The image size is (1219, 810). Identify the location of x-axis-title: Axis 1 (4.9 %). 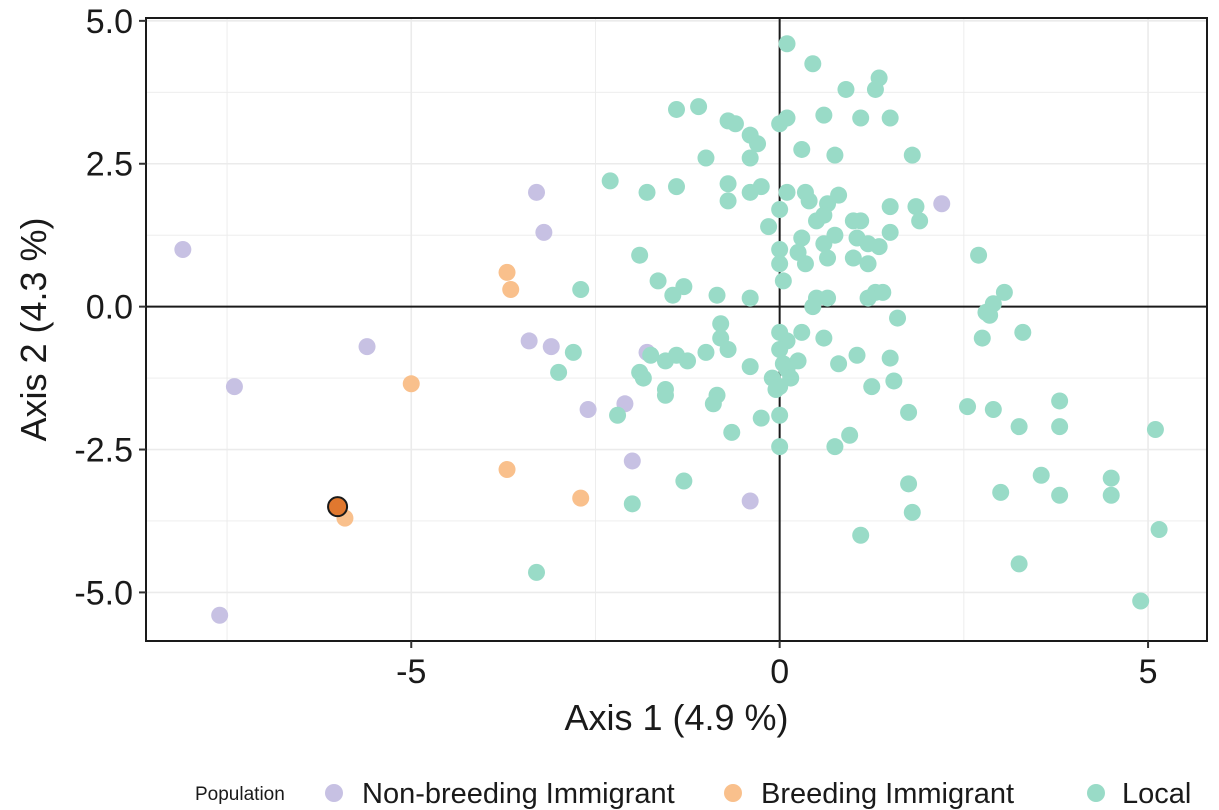
(676, 717).